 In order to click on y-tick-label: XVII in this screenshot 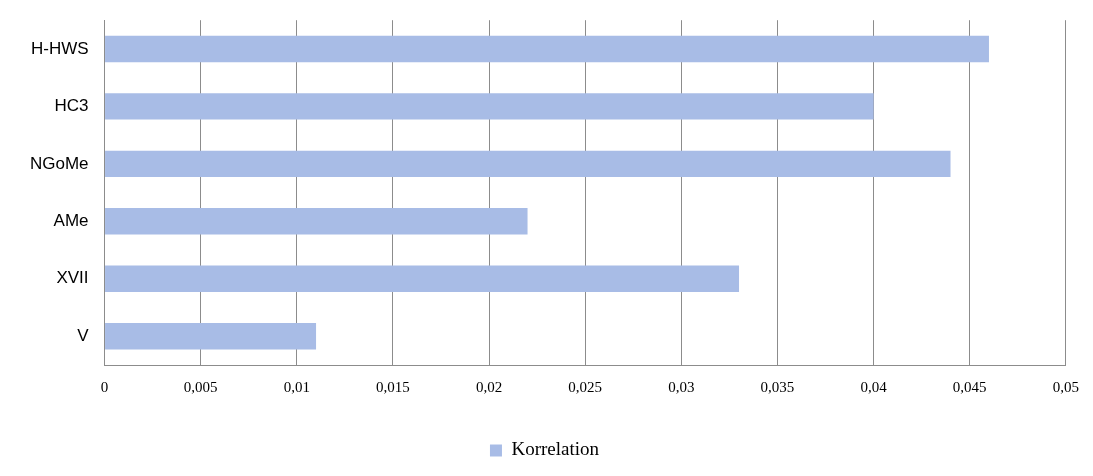, I will do `click(72, 278)`.